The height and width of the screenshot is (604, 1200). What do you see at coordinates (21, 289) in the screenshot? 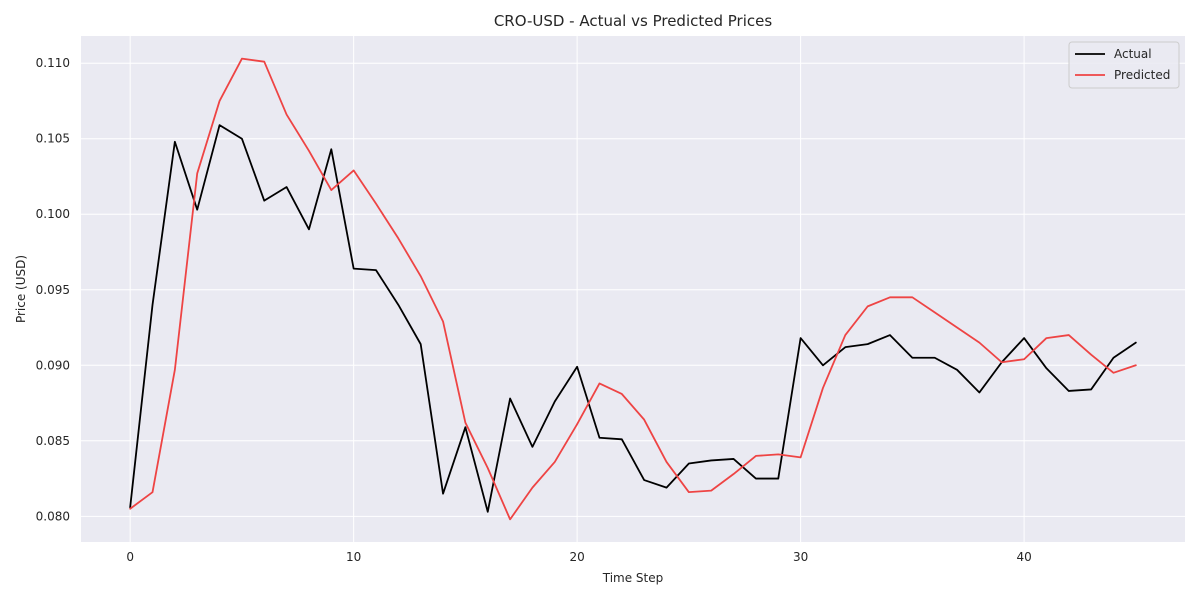
I see `y-axis-label: Price (USD)` at bounding box center [21, 289].